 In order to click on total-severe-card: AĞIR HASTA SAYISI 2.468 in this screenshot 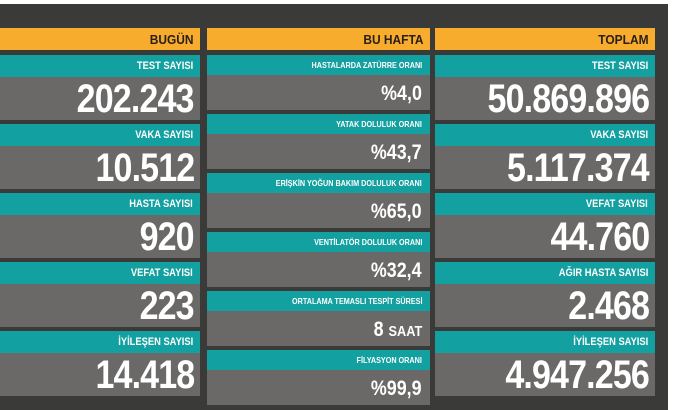, I will do `click(545, 294)`.